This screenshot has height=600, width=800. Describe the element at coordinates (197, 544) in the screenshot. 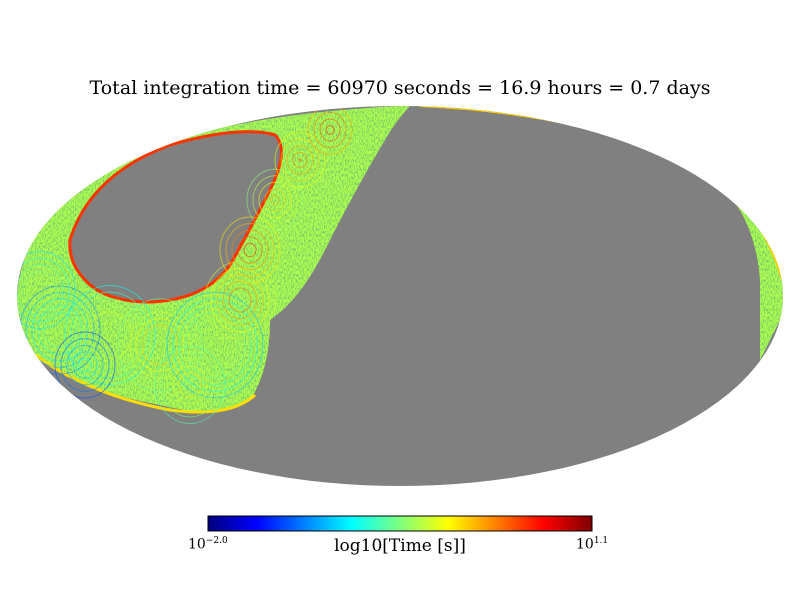

I see `colorbar-min-base: 10` at that location.